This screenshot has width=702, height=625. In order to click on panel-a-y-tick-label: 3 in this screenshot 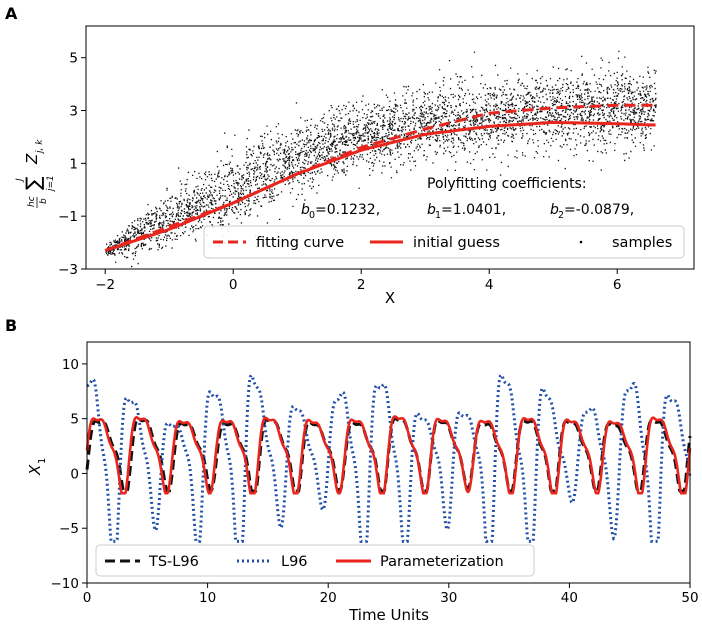, I will do `click(73, 112)`.